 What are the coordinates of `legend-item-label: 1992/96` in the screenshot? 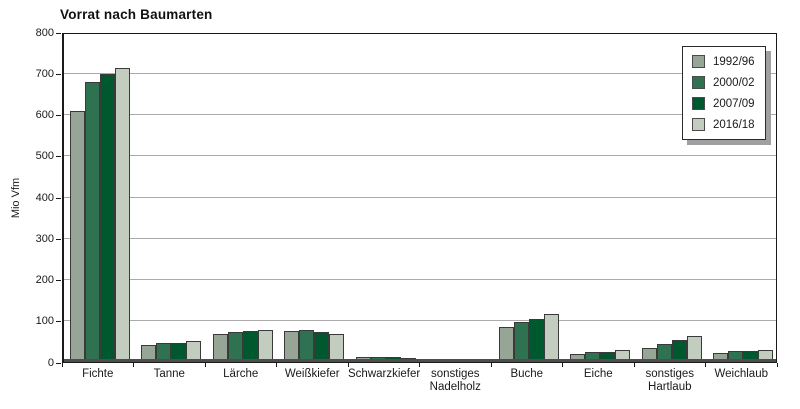 It's located at (734, 61).